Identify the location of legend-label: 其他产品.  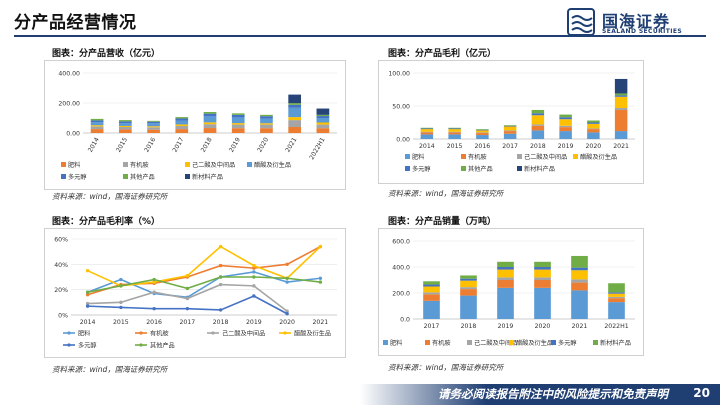
(162, 346).